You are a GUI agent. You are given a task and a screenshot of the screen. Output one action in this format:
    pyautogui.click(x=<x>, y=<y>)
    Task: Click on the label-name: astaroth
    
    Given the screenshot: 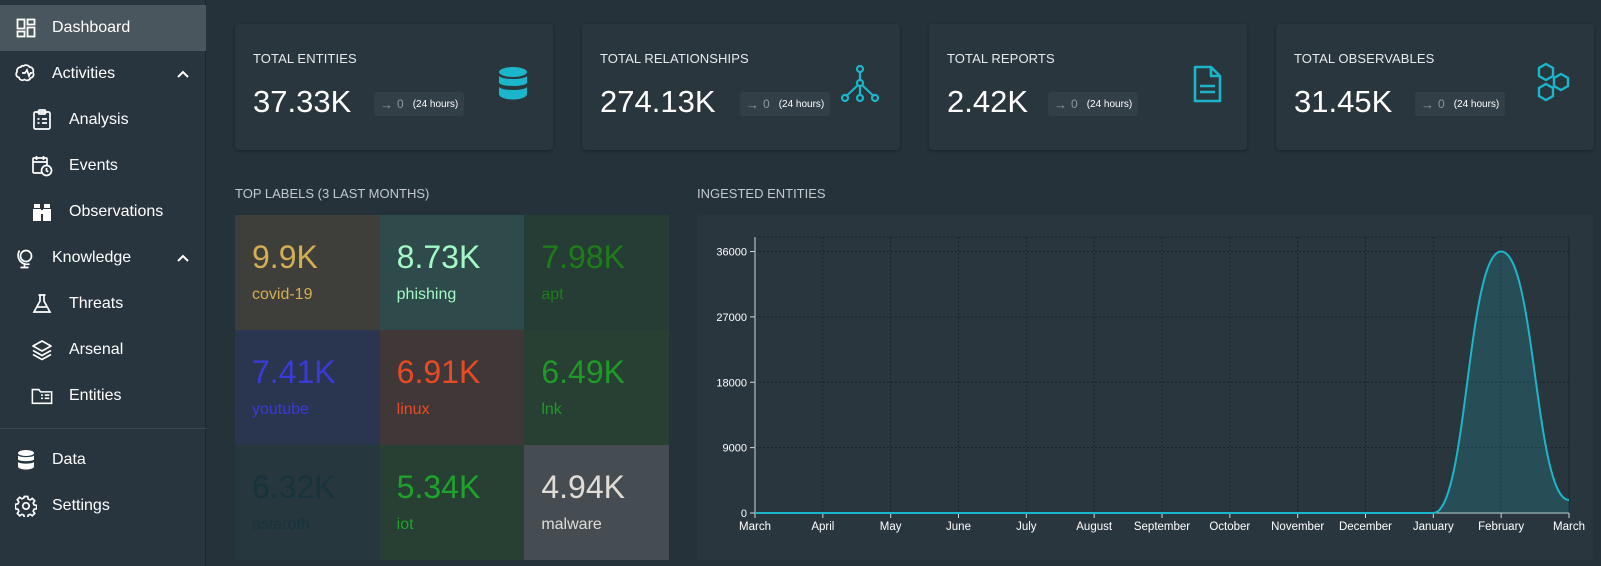 What is the action you would take?
    pyautogui.click(x=281, y=524)
    